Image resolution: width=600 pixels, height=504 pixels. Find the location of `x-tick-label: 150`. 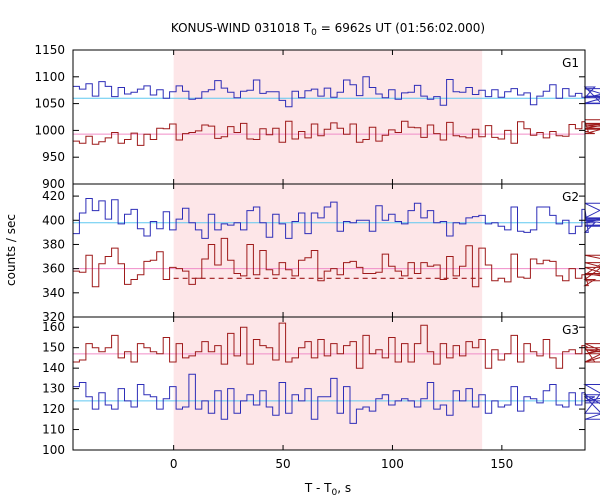

x-tick-label: 150 is located at coordinates (501, 464).